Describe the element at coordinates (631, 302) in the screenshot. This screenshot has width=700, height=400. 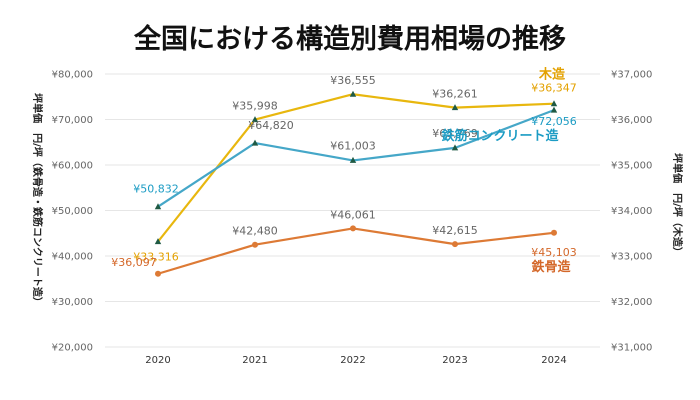
I see `right-tick-label: ¥32,000` at that location.